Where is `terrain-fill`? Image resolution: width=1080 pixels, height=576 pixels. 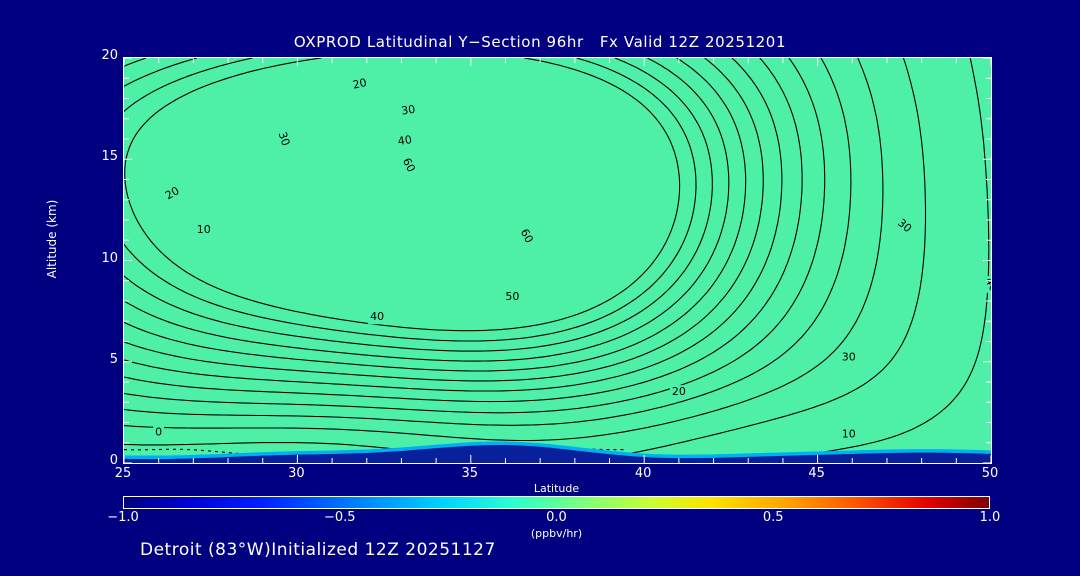 terrain-fill is located at coordinates (557, 453).